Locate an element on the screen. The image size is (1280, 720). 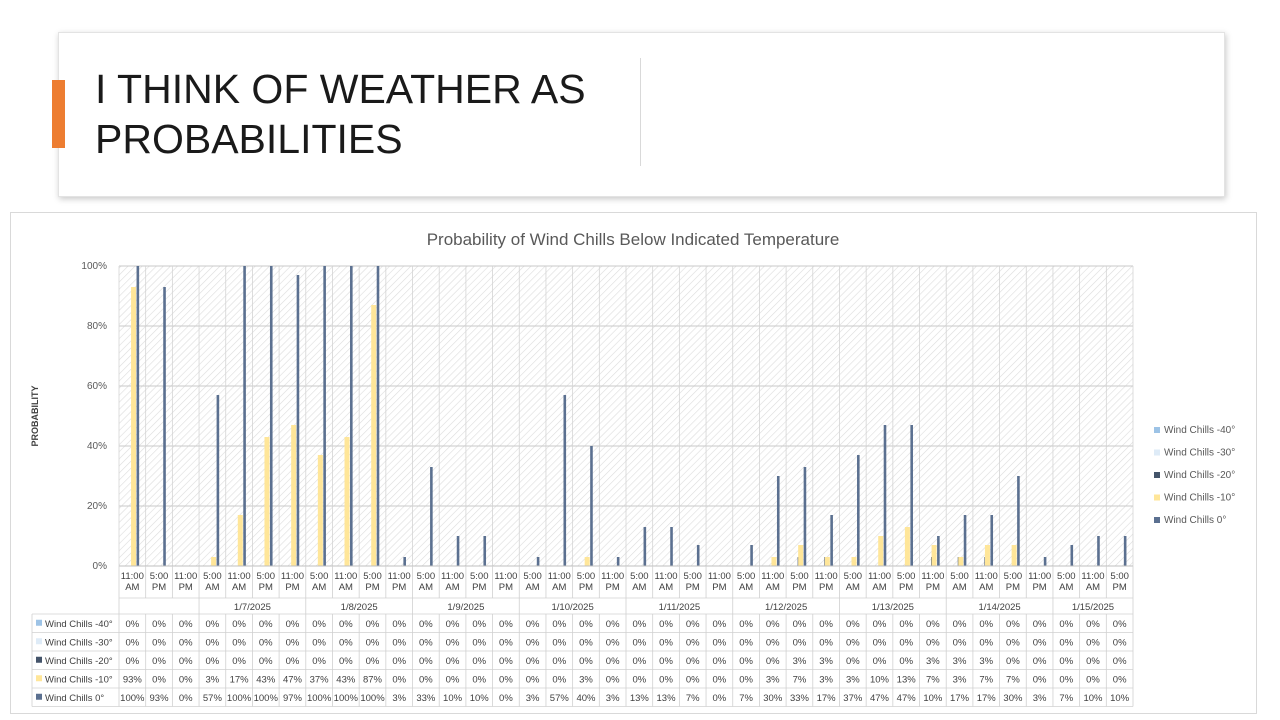
table-cell: 100% is located at coordinates (266, 698).